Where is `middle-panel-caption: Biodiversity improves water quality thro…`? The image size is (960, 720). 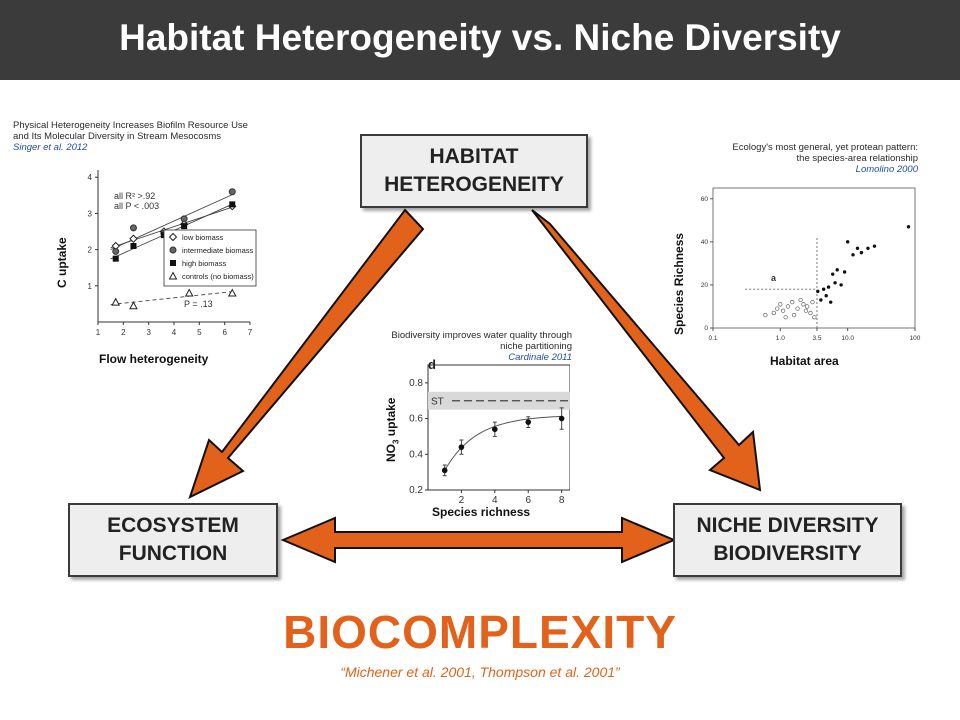 middle-panel-caption: Biodiversity improves water quality thro… is located at coordinates (462, 346).